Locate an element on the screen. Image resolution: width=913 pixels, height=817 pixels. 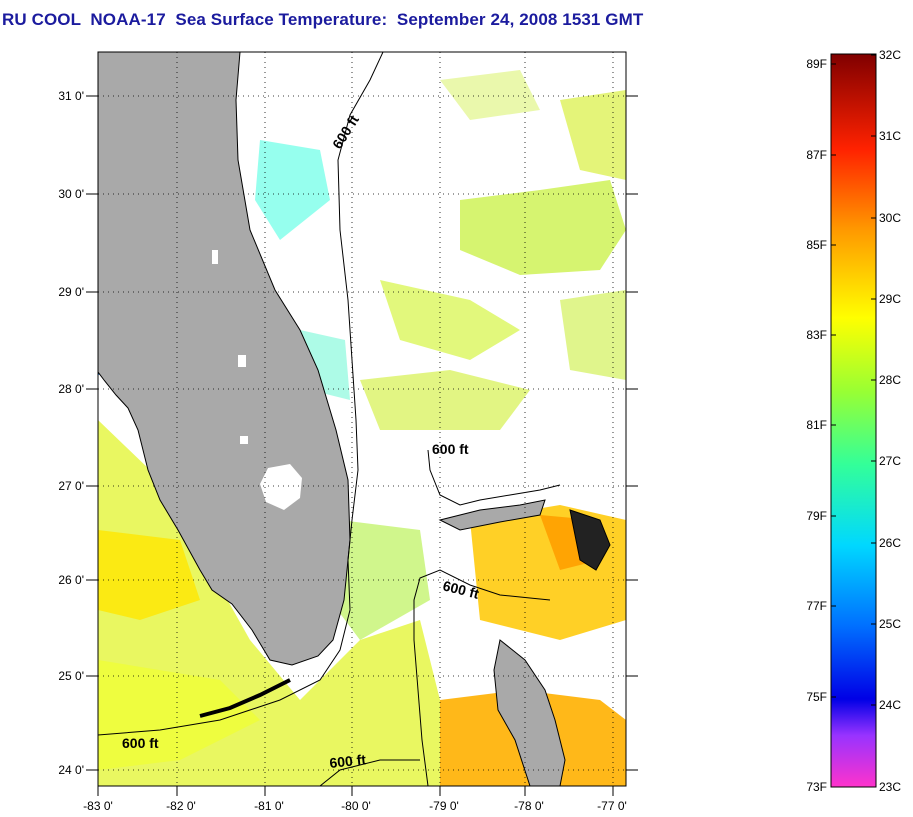
colorbar-label-f: 75F is located at coordinates (816, 697).